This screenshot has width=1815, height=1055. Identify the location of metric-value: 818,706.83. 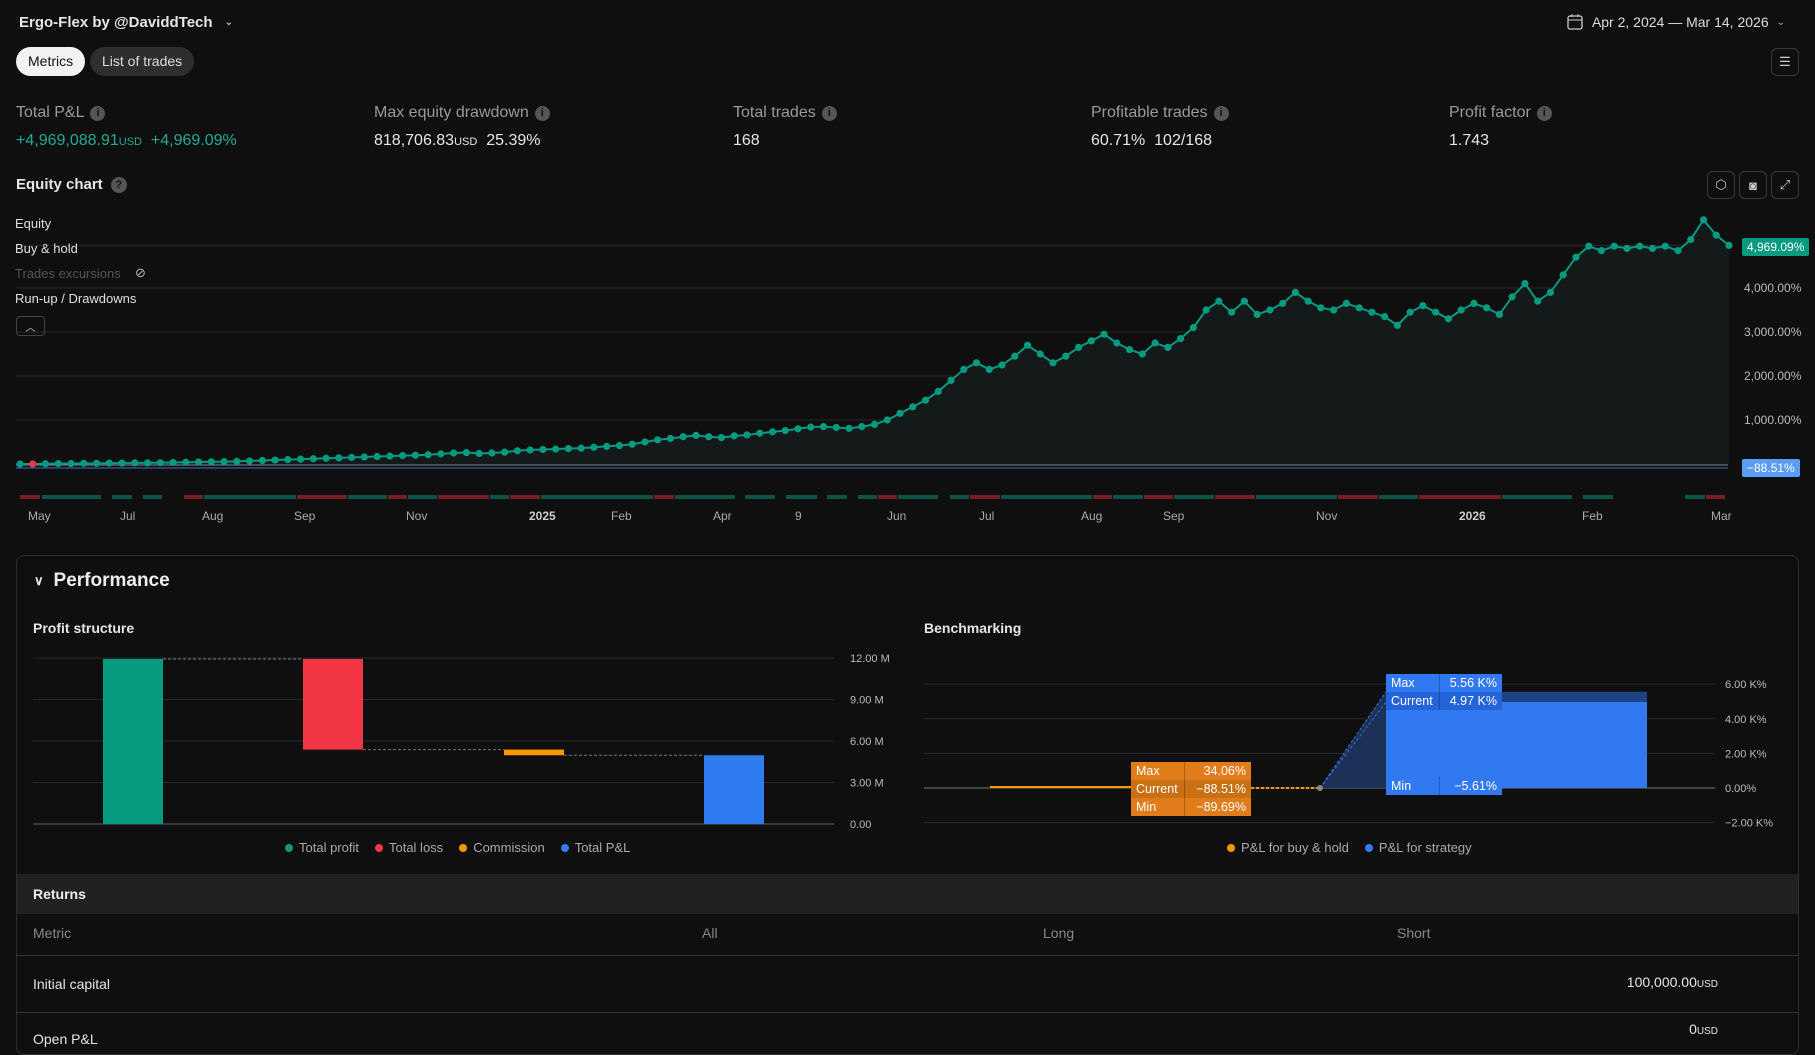
(414, 140).